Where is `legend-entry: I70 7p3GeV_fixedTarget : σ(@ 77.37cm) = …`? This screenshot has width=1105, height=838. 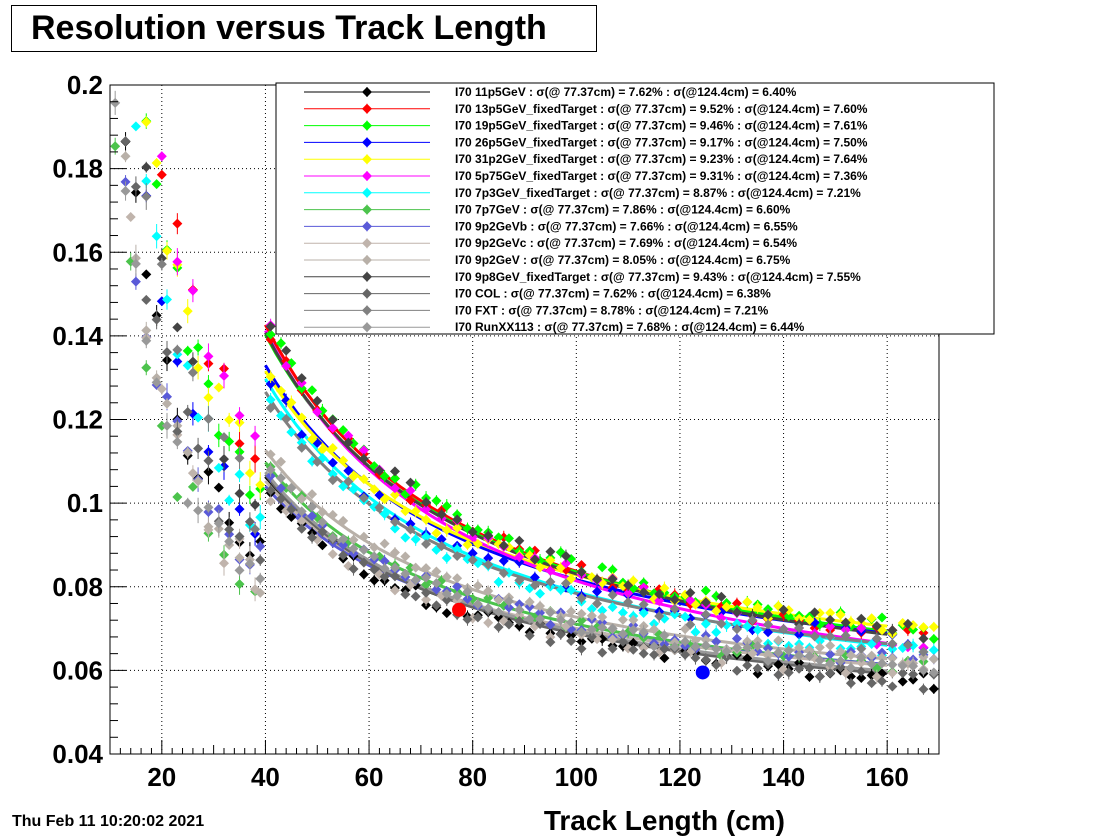
legend-entry: I70 7p3GeV_fixedTarget : σ(@ 77.37cm) = … is located at coordinates (658, 193).